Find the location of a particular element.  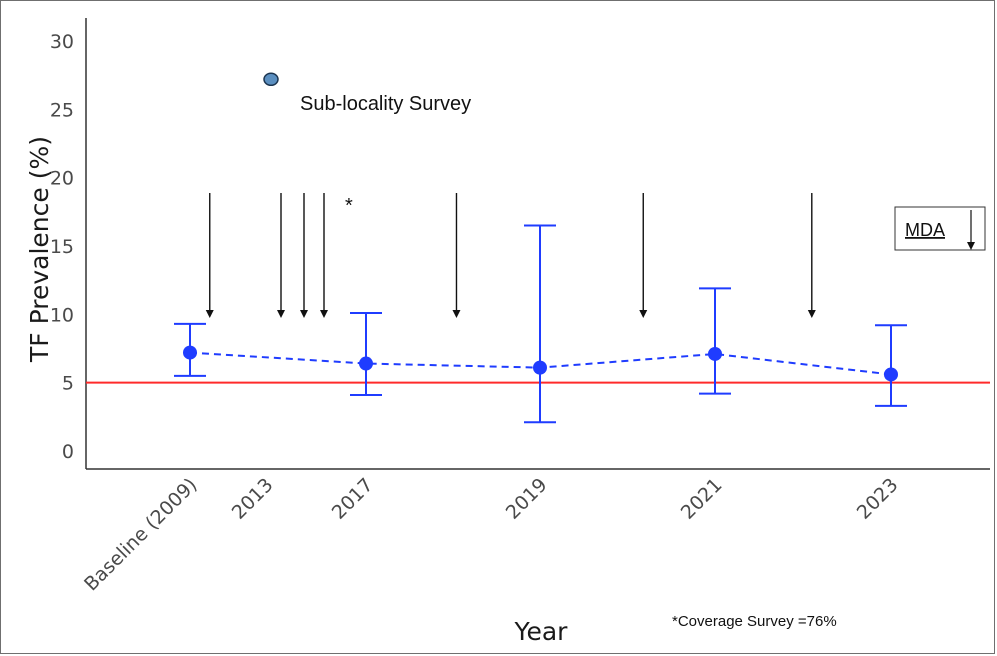

y-ticks: 0 5 10 15 20 25 30 is located at coordinates (62, 247).